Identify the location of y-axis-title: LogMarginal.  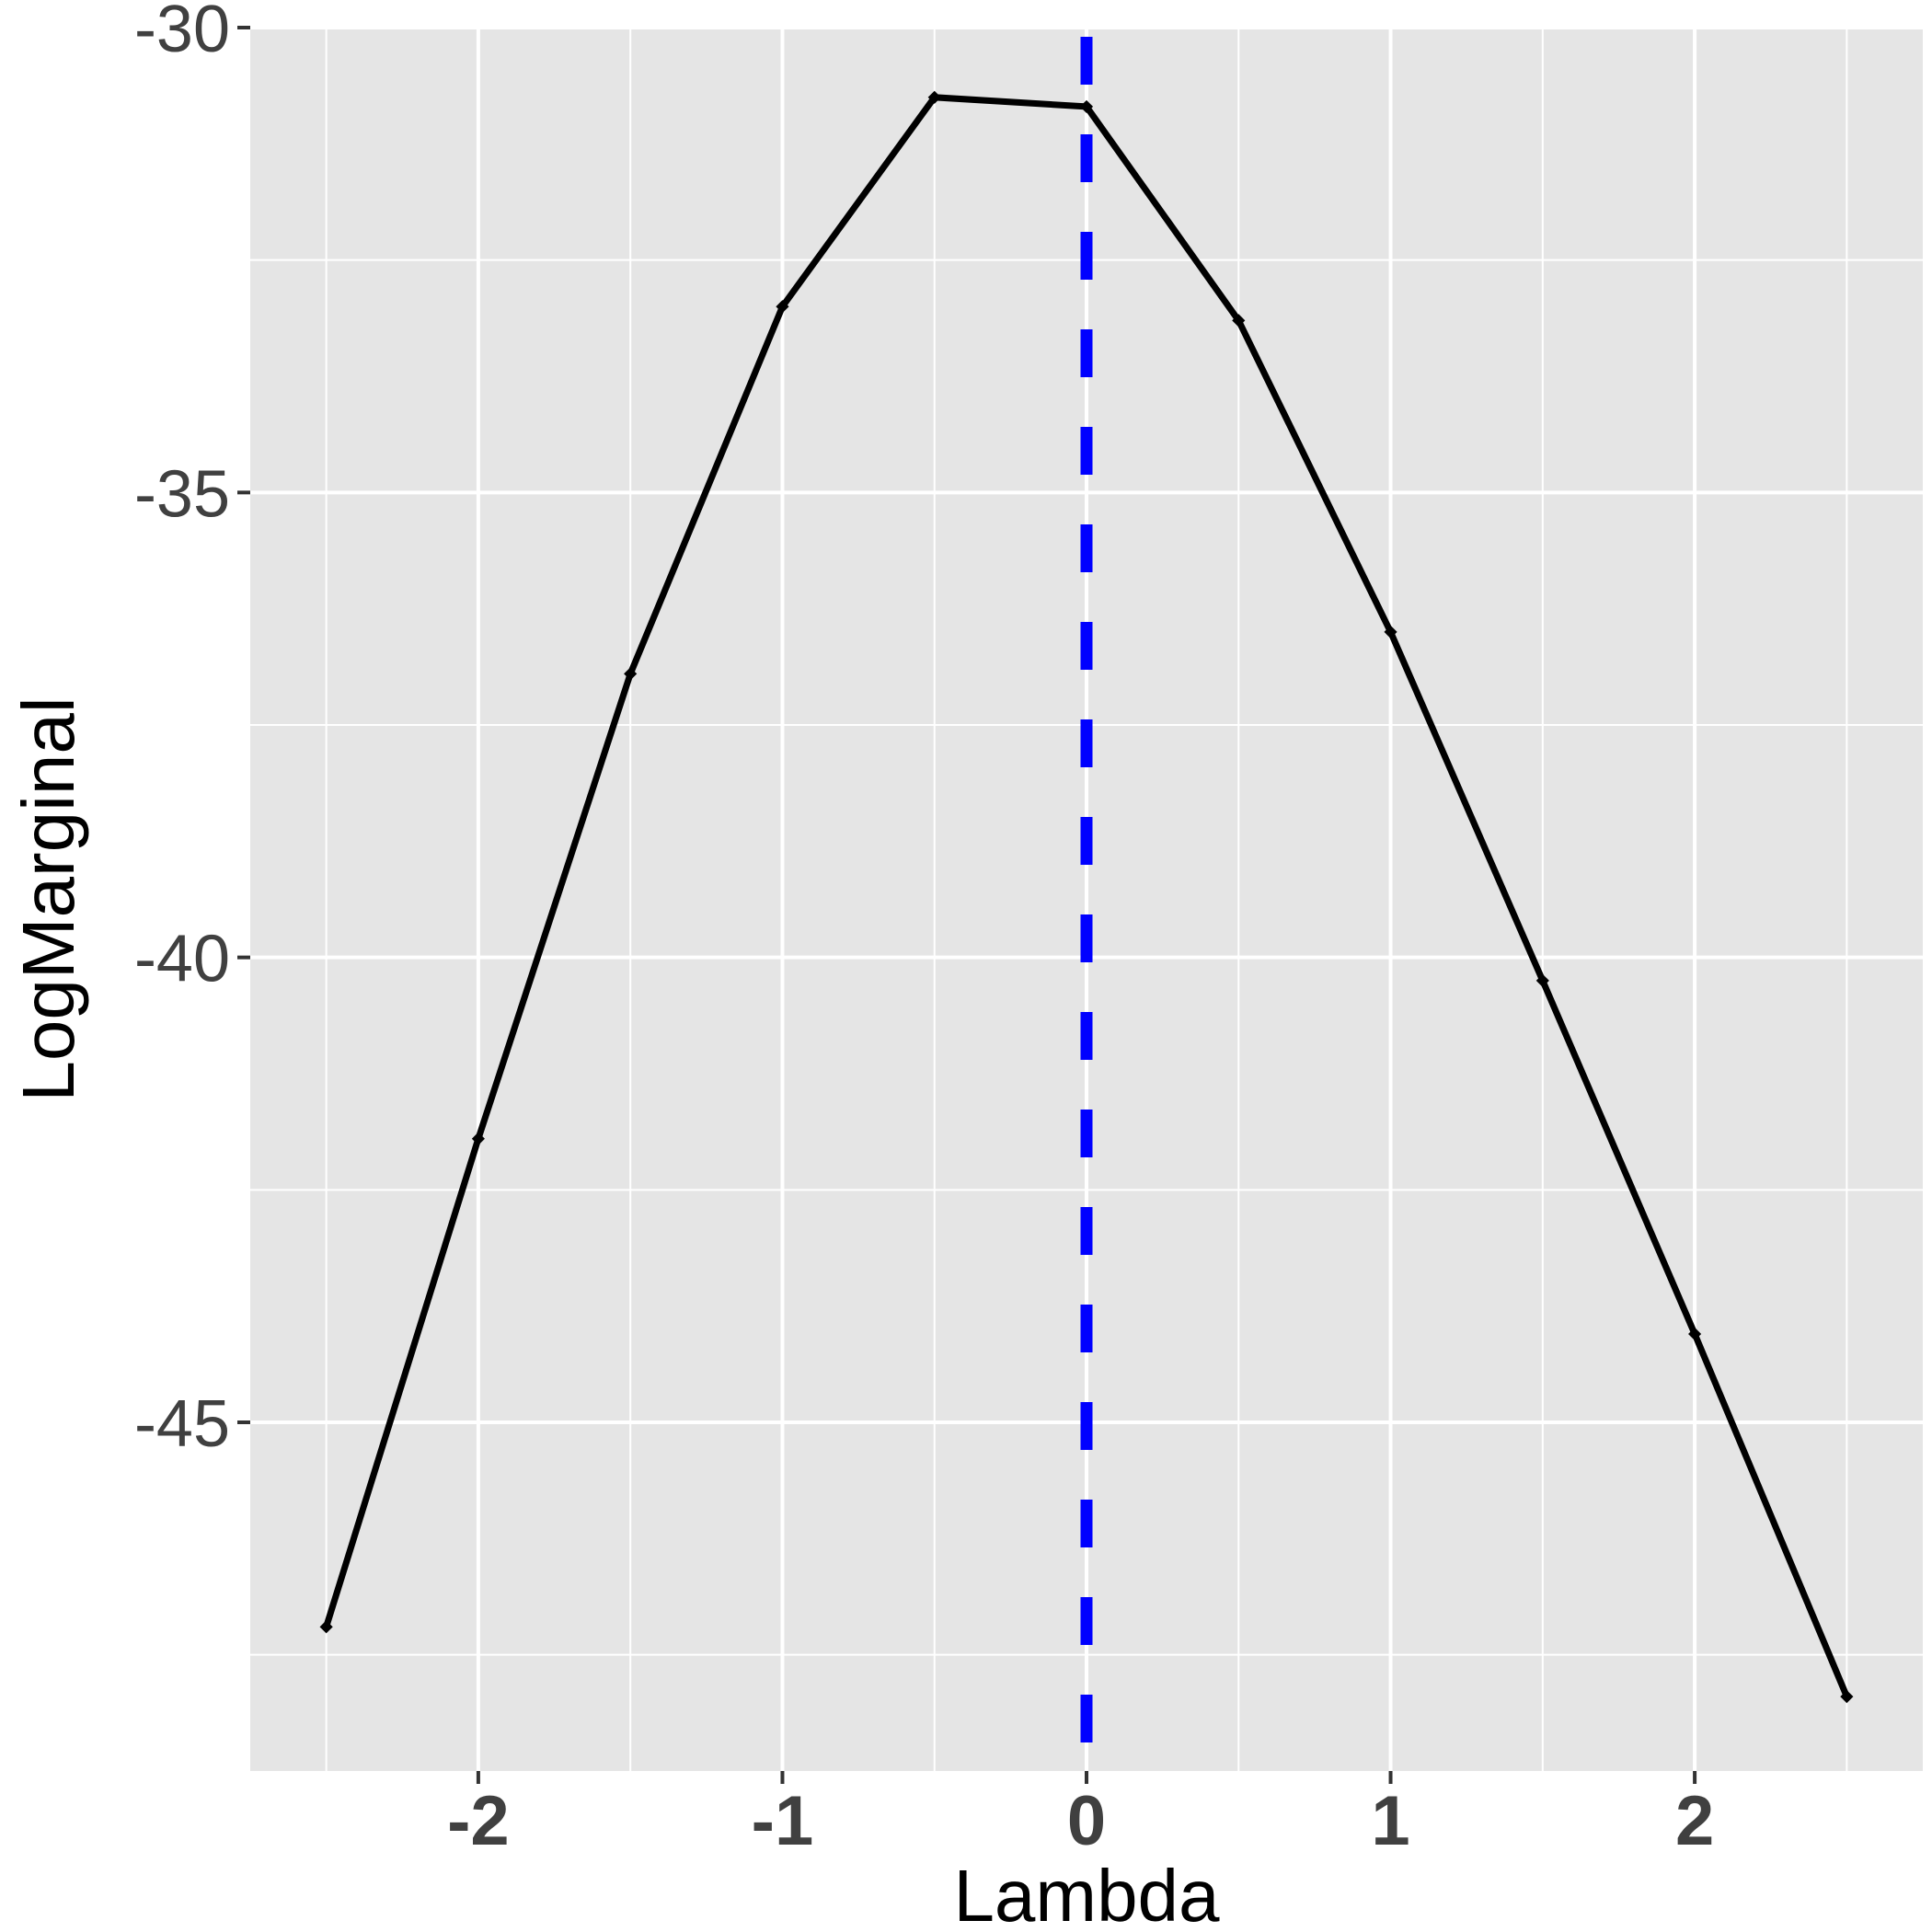
(48, 898).